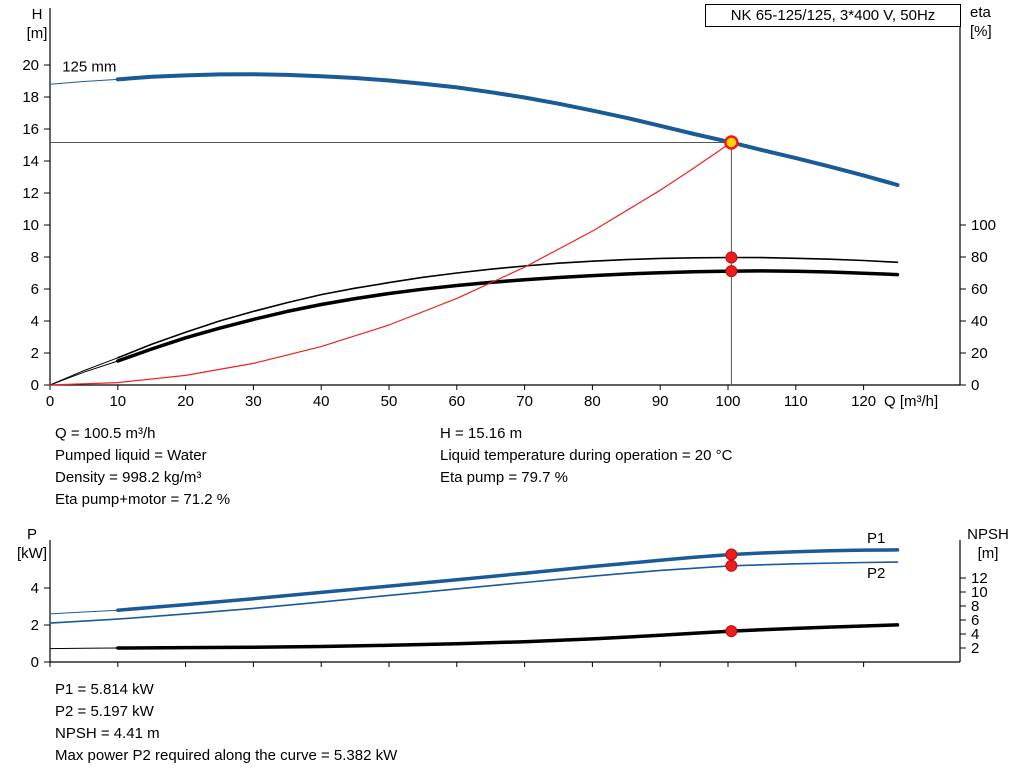  Describe the element at coordinates (105, 433) in the screenshot. I see `annotation-line: Q = 100.5 m³/h` at that location.